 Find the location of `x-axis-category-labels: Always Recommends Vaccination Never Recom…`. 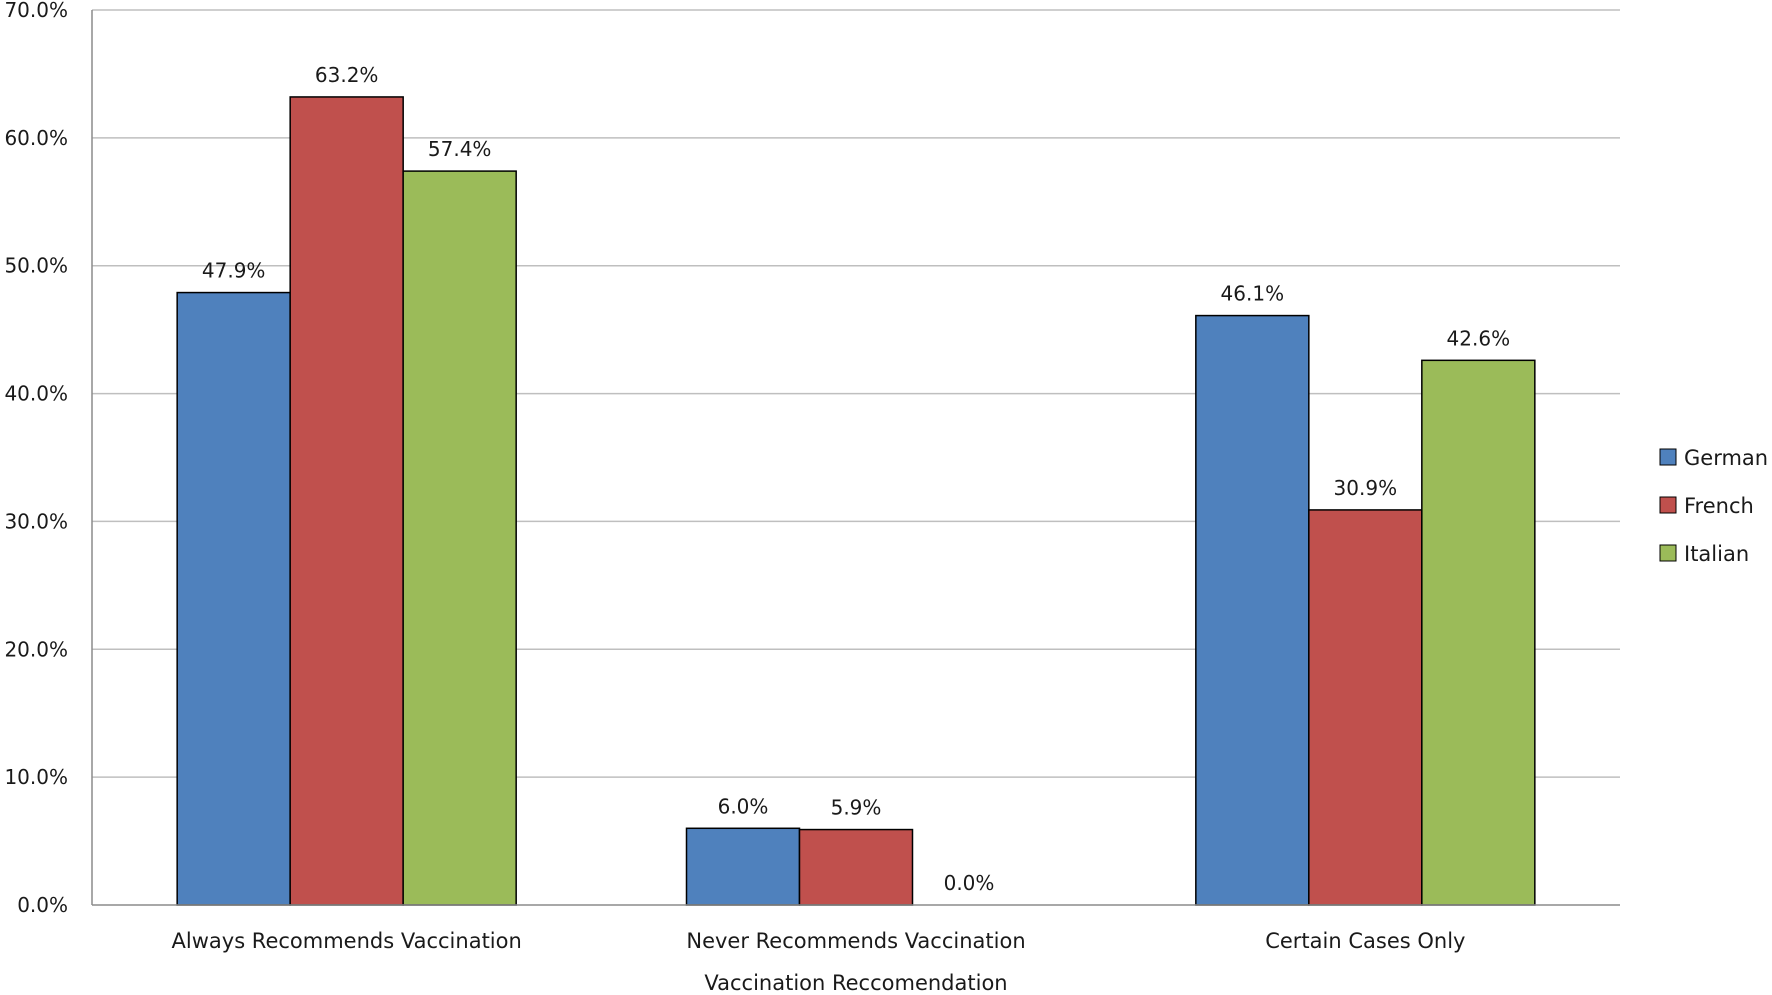

x-axis-category-labels: Always Recommends Vaccination Never Recom… is located at coordinates (819, 941).